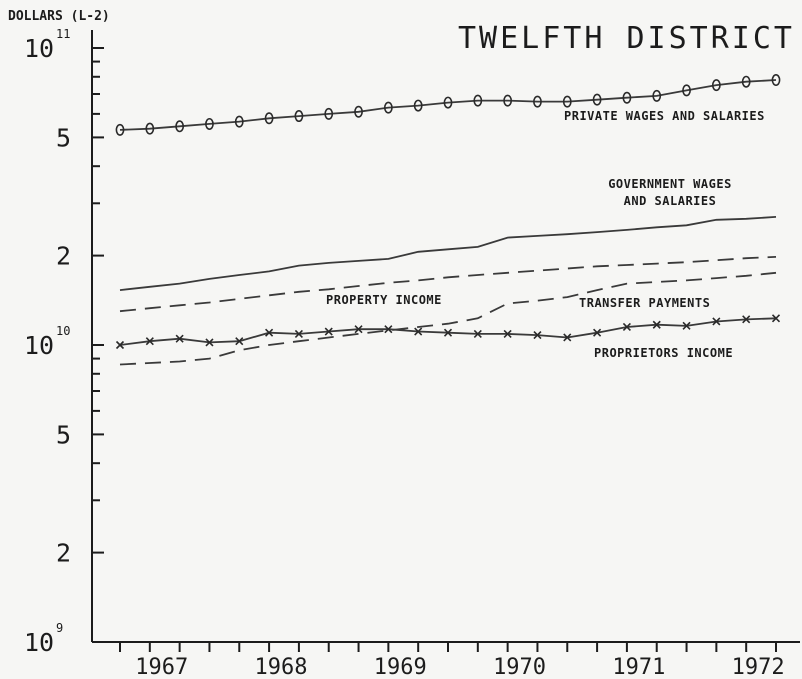  I want to click on label-private-wages: PRIVATE WAGES AND SALARIES, so click(664, 116).